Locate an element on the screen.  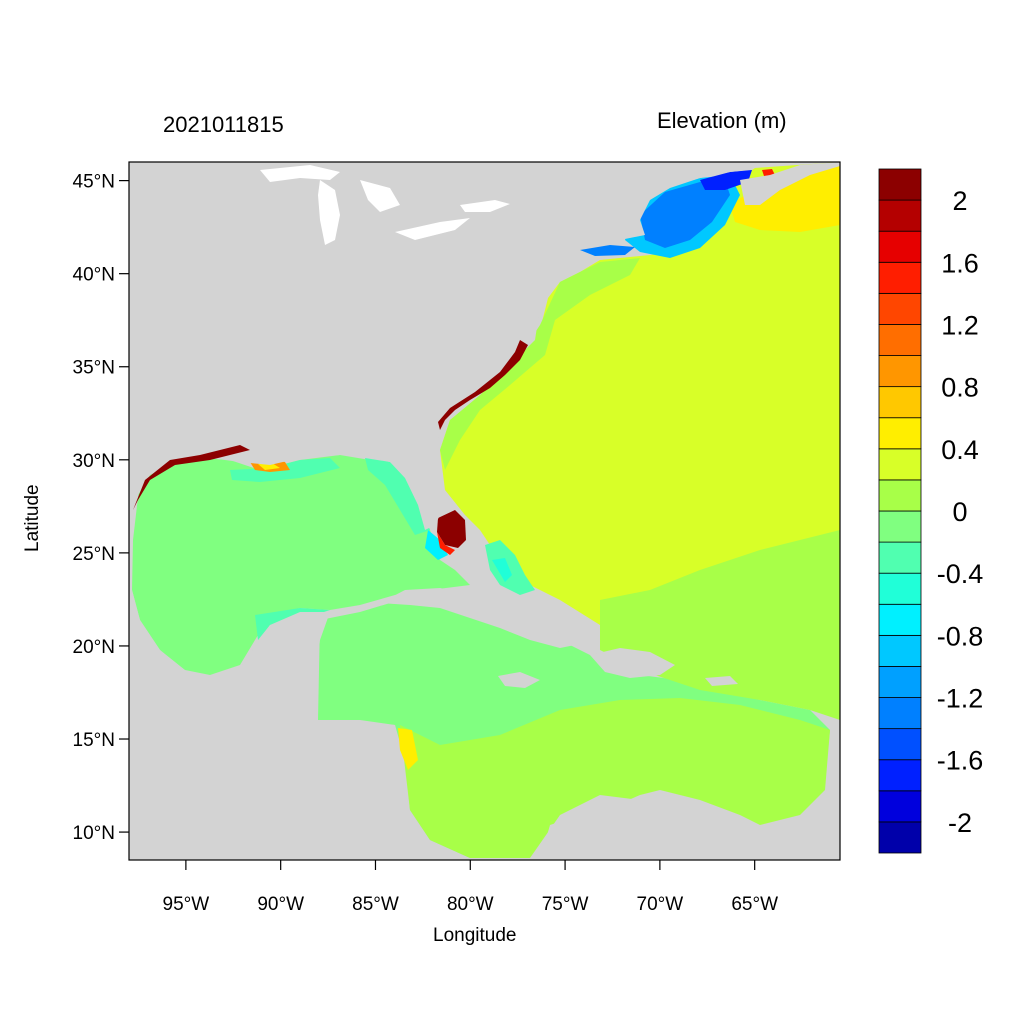
lake-erie is located at coordinates (432, 229).